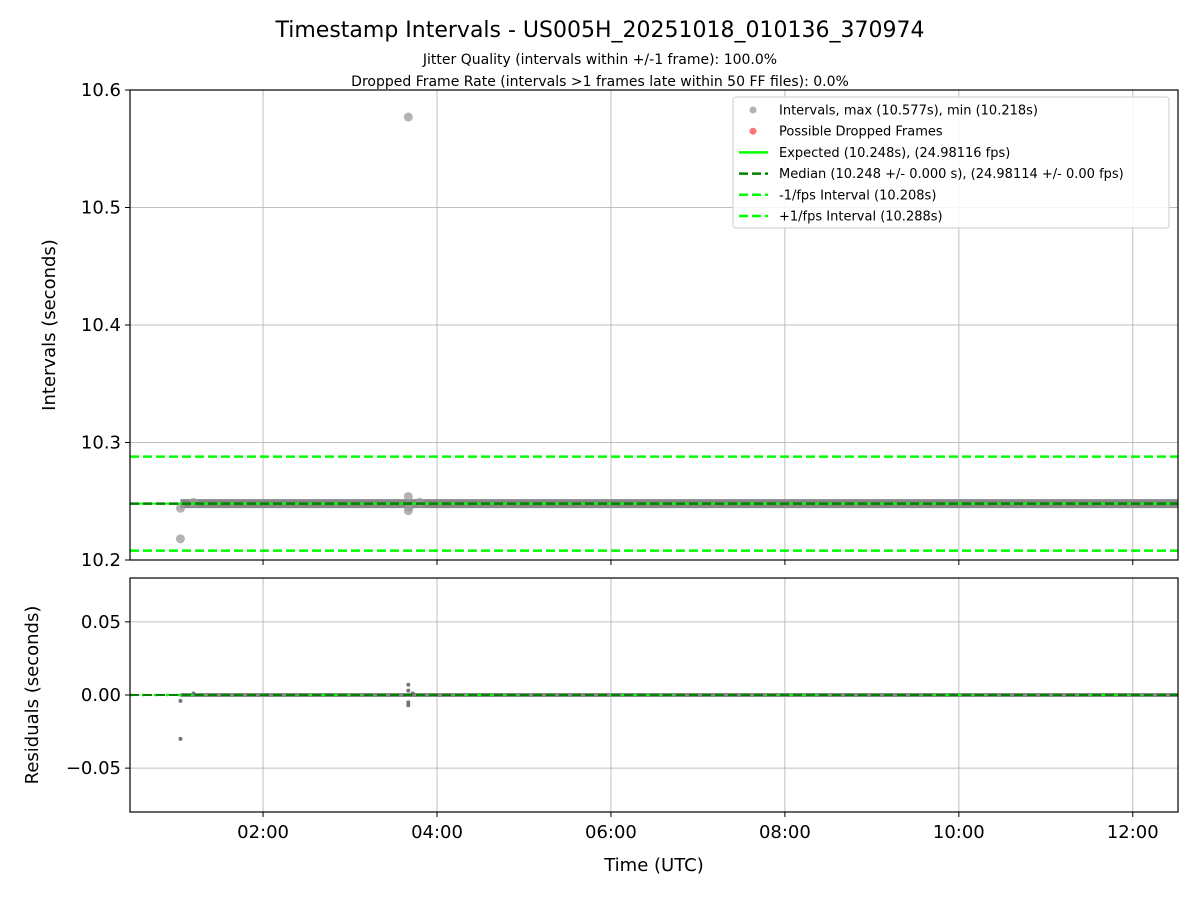 The height and width of the screenshot is (900, 1200). I want to click on x-tick-label: 08:00, so click(785, 832).